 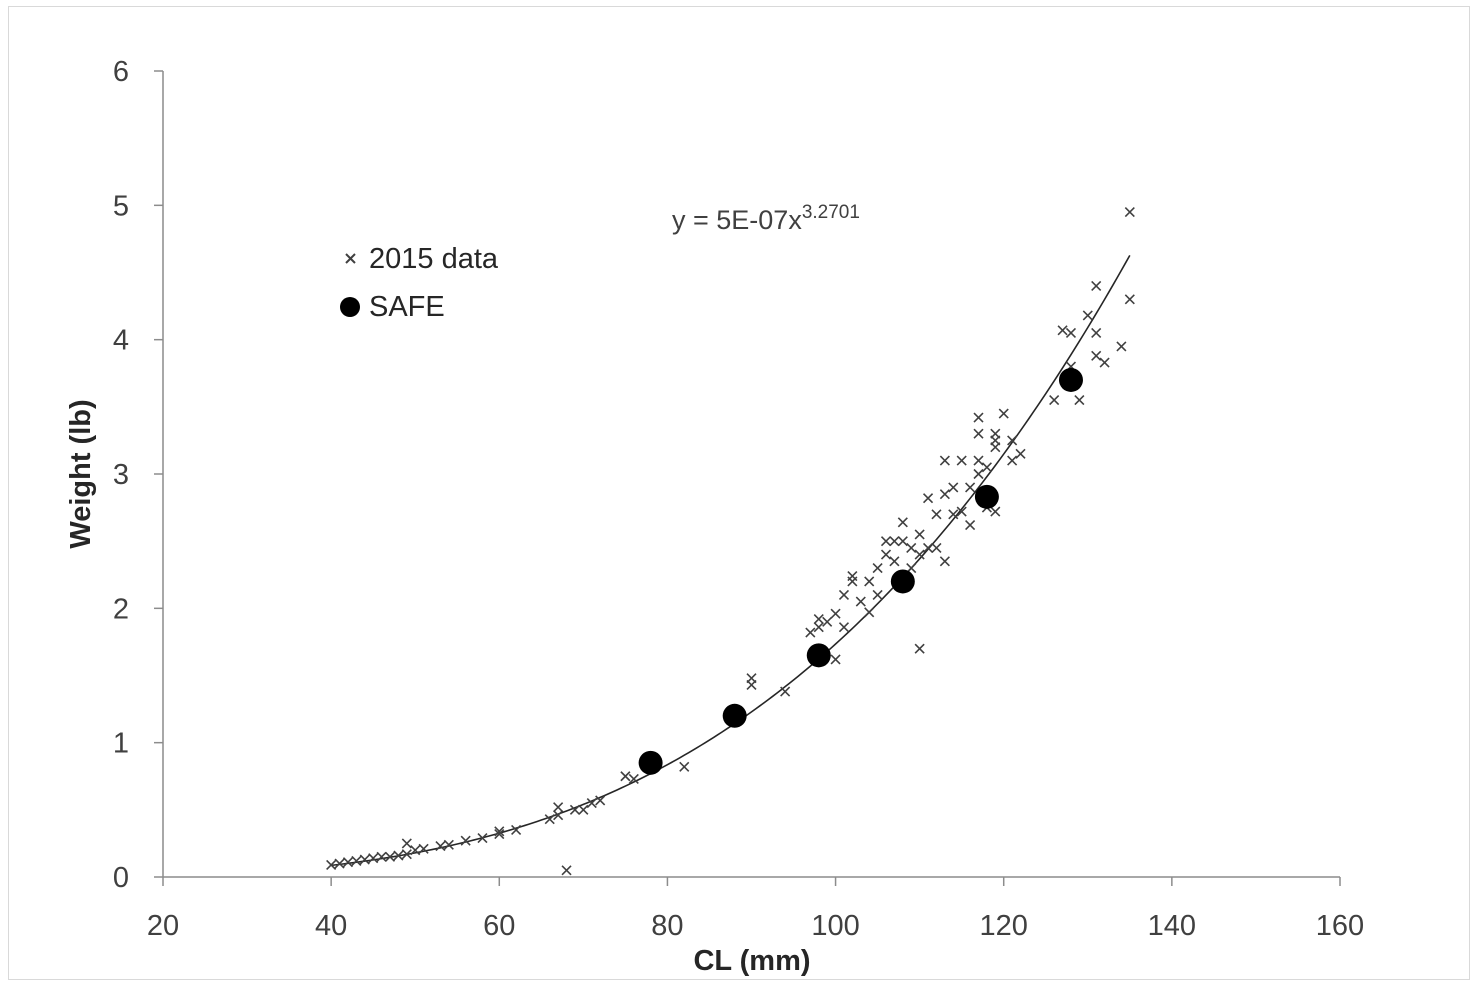 What do you see at coordinates (860, 571) in the screenshot?
I see `series-safe` at bounding box center [860, 571].